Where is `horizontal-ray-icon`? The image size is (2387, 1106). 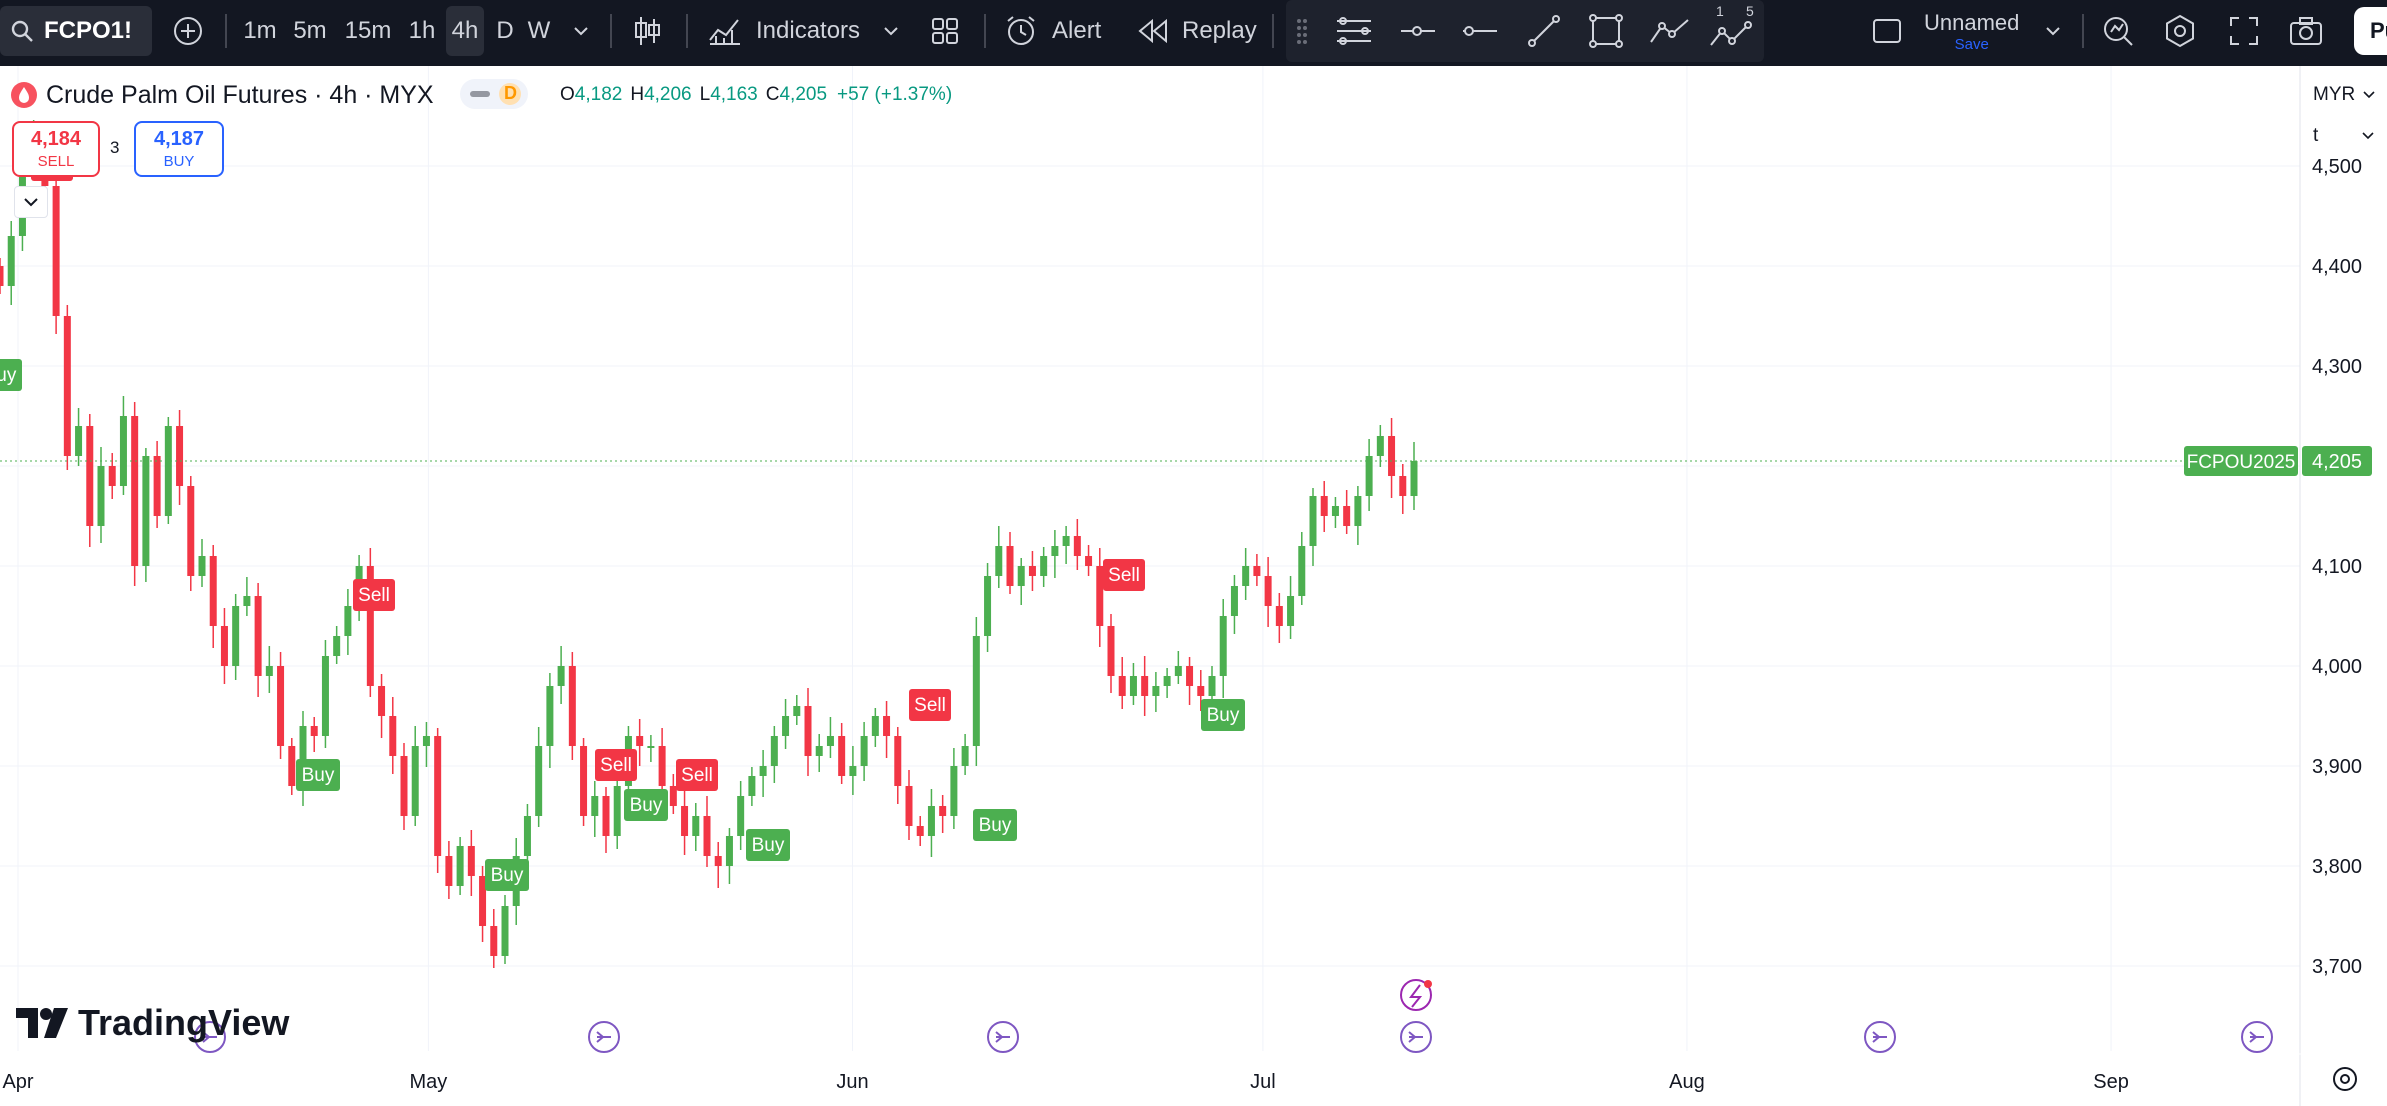
horizontal-ray-icon is located at coordinates (1418, 31).